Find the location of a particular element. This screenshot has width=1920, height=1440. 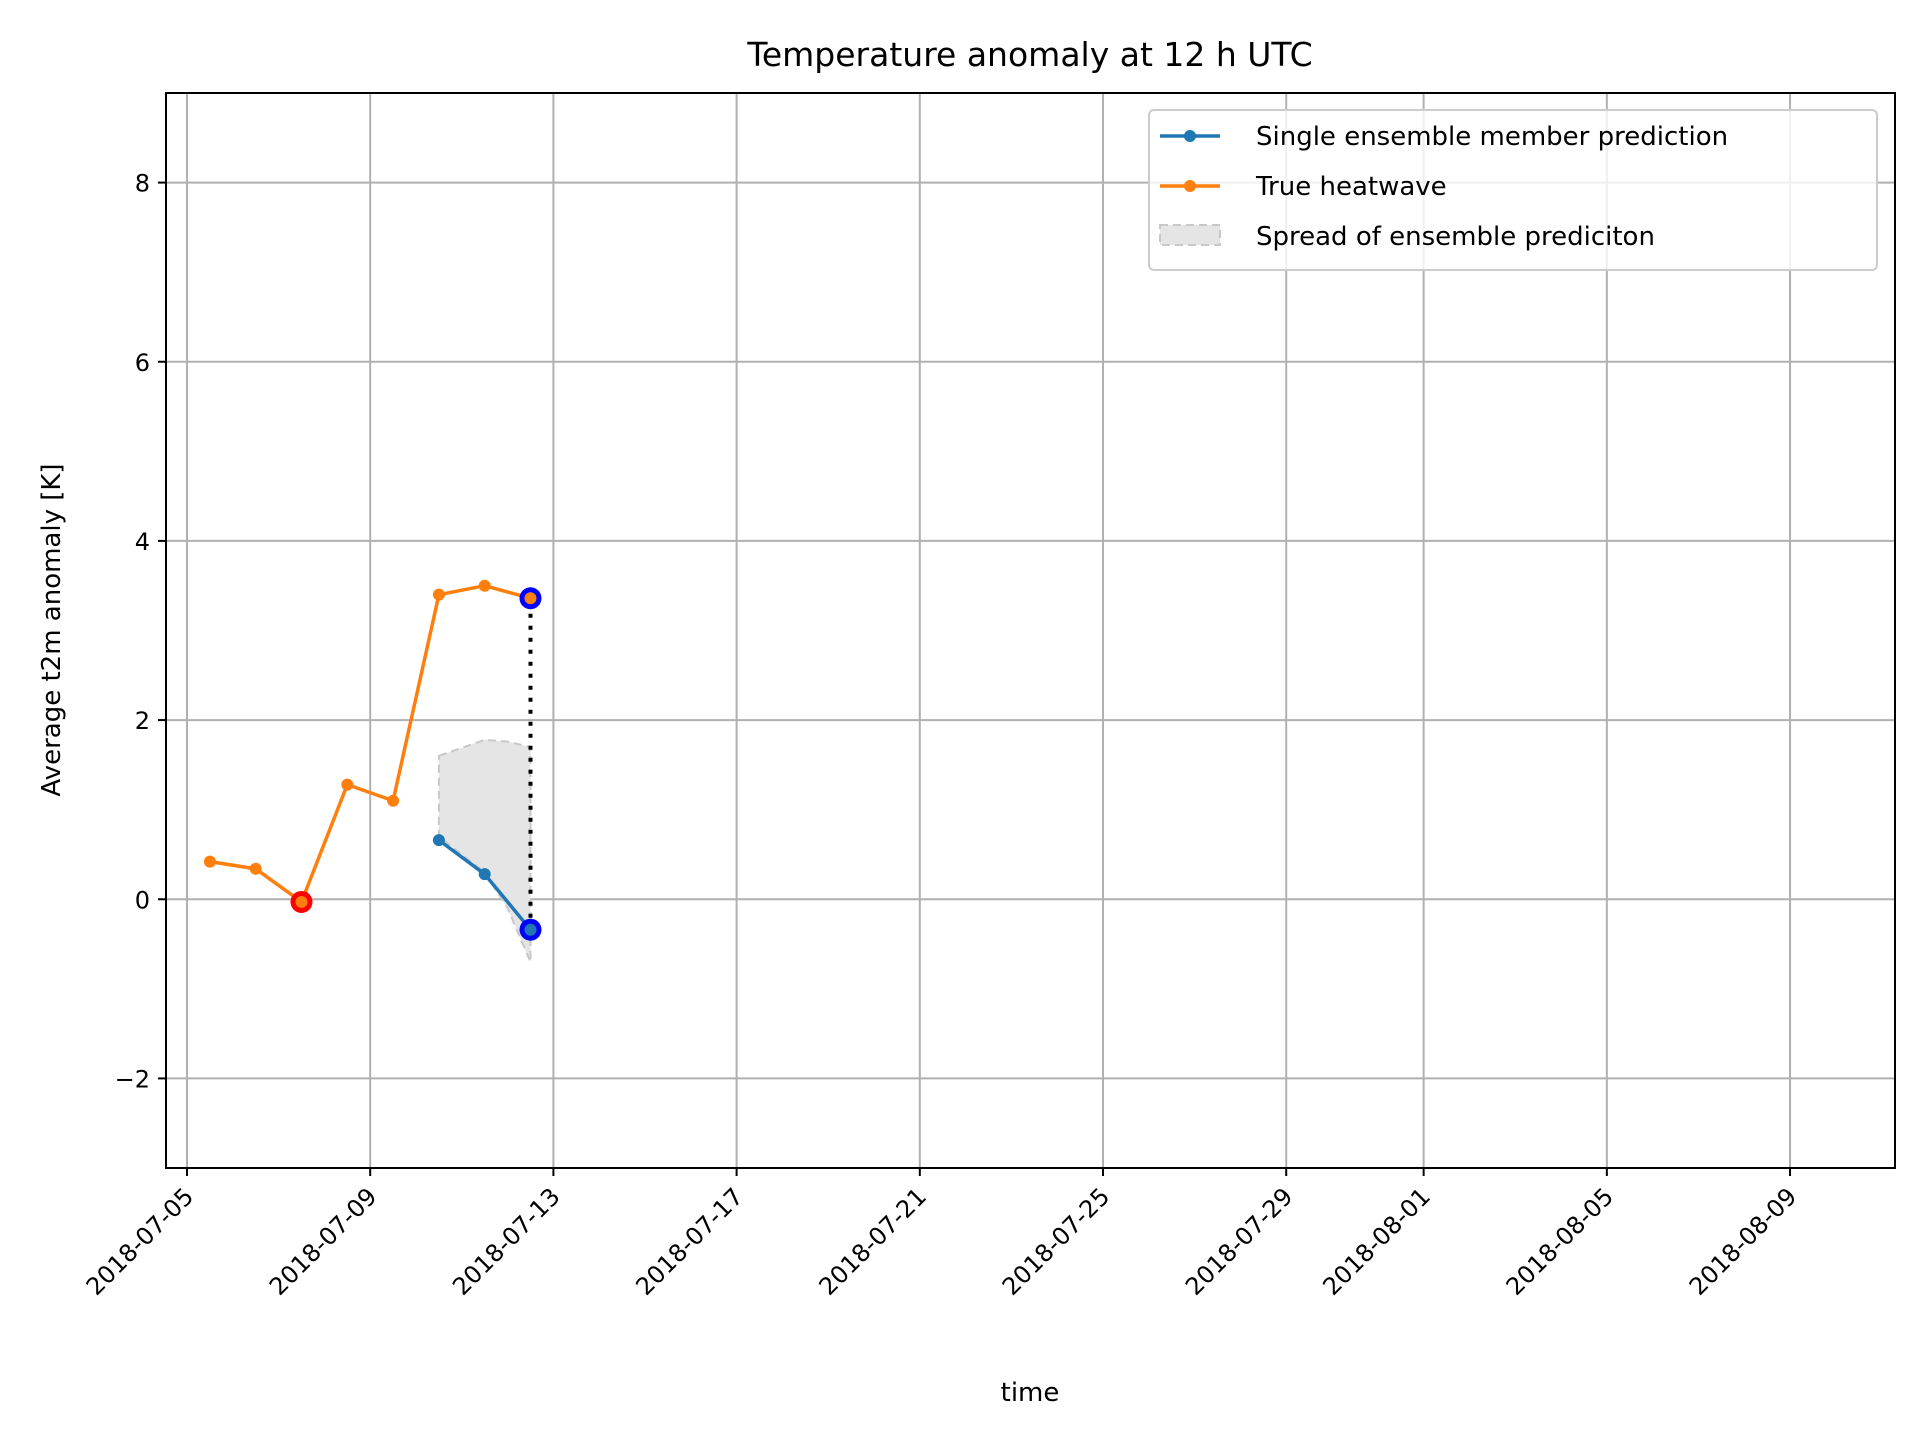

series-line-true-heatwave is located at coordinates (370, 743).